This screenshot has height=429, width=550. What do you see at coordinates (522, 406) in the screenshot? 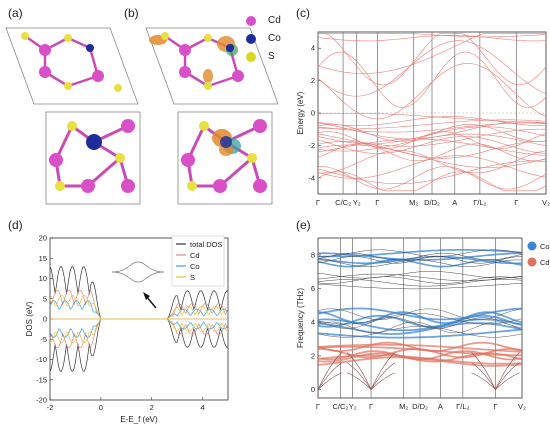
I see `x-tick-label-e: V₂` at bounding box center [522, 406].